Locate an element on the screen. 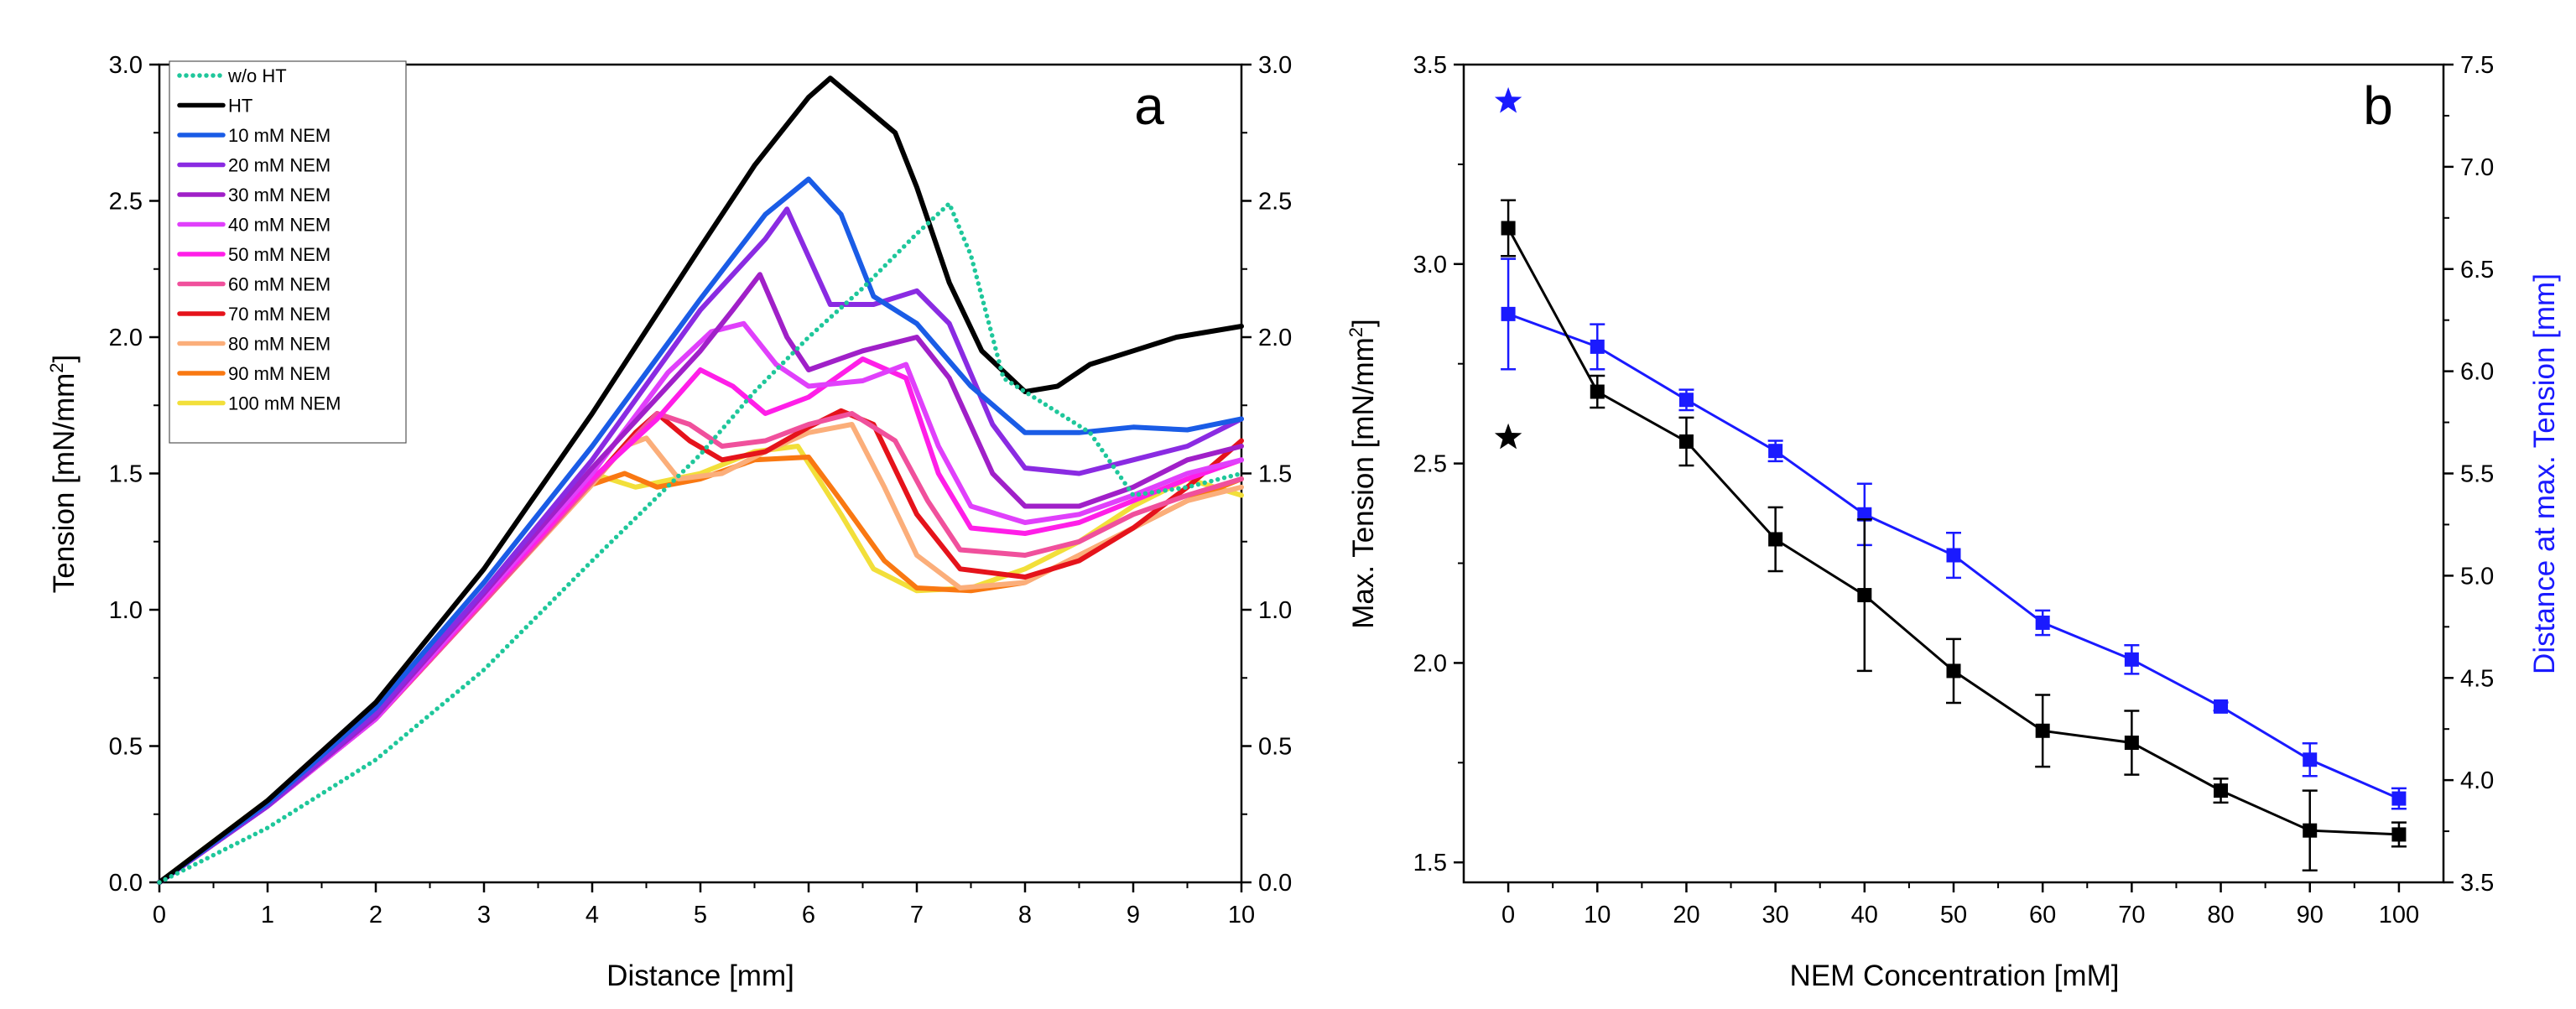 Image resolution: width=2576 pixels, height=1009 pixels. y-tick-label-a: 2.5 is located at coordinates (126, 202).